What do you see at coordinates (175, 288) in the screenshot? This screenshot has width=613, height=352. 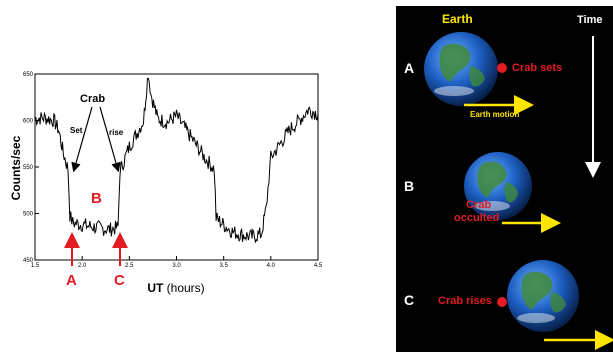 I see `x-axis-label: UT (hours)` at bounding box center [175, 288].